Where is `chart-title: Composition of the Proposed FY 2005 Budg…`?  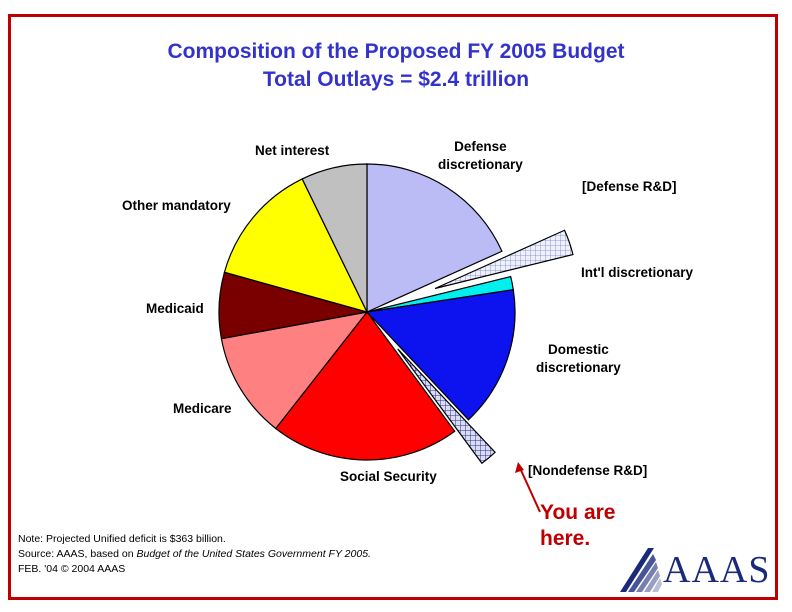
chart-title: Composition of the Proposed FY 2005 Budg… is located at coordinates (396, 51).